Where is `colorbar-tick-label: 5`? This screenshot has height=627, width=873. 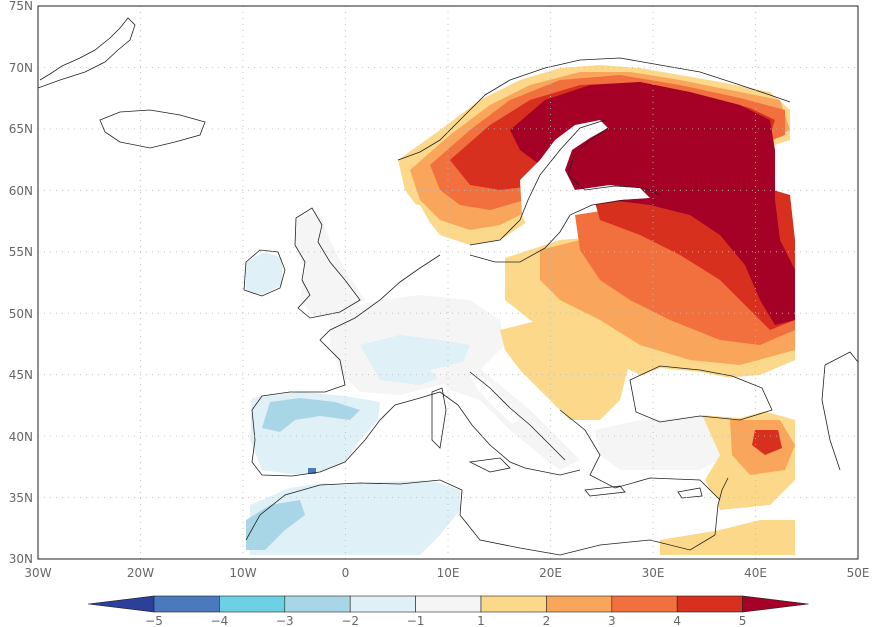
colorbar-tick-label: 5 is located at coordinates (743, 620).